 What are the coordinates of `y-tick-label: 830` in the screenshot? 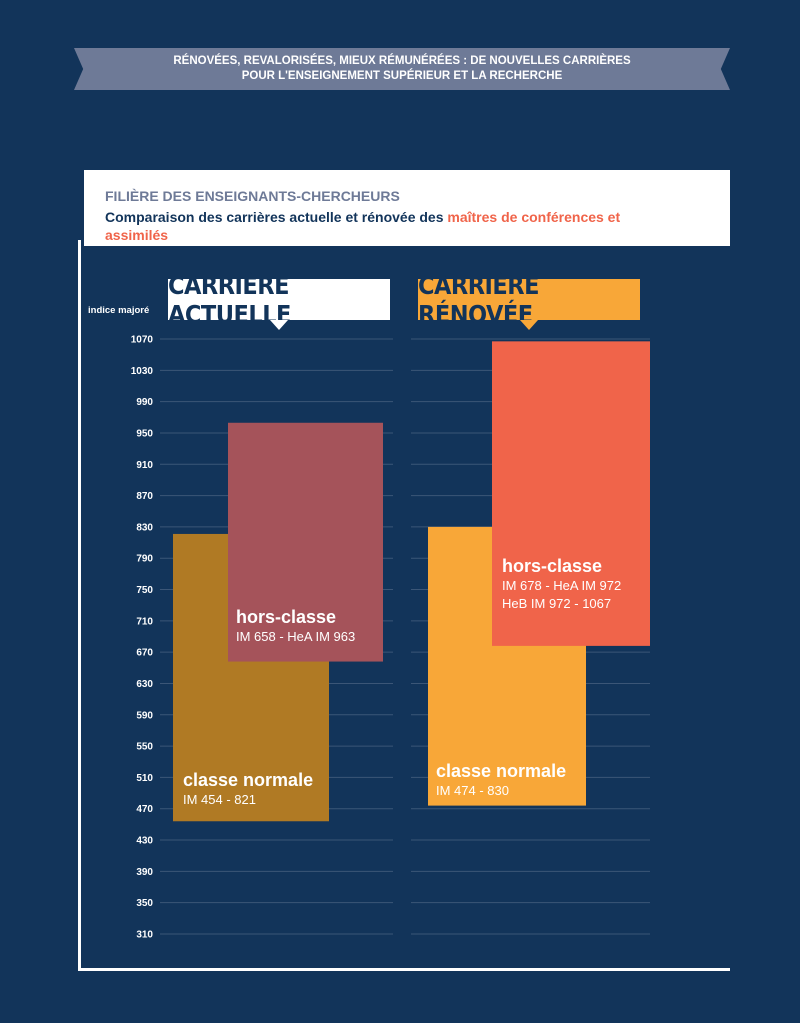 It's located at (144, 527).